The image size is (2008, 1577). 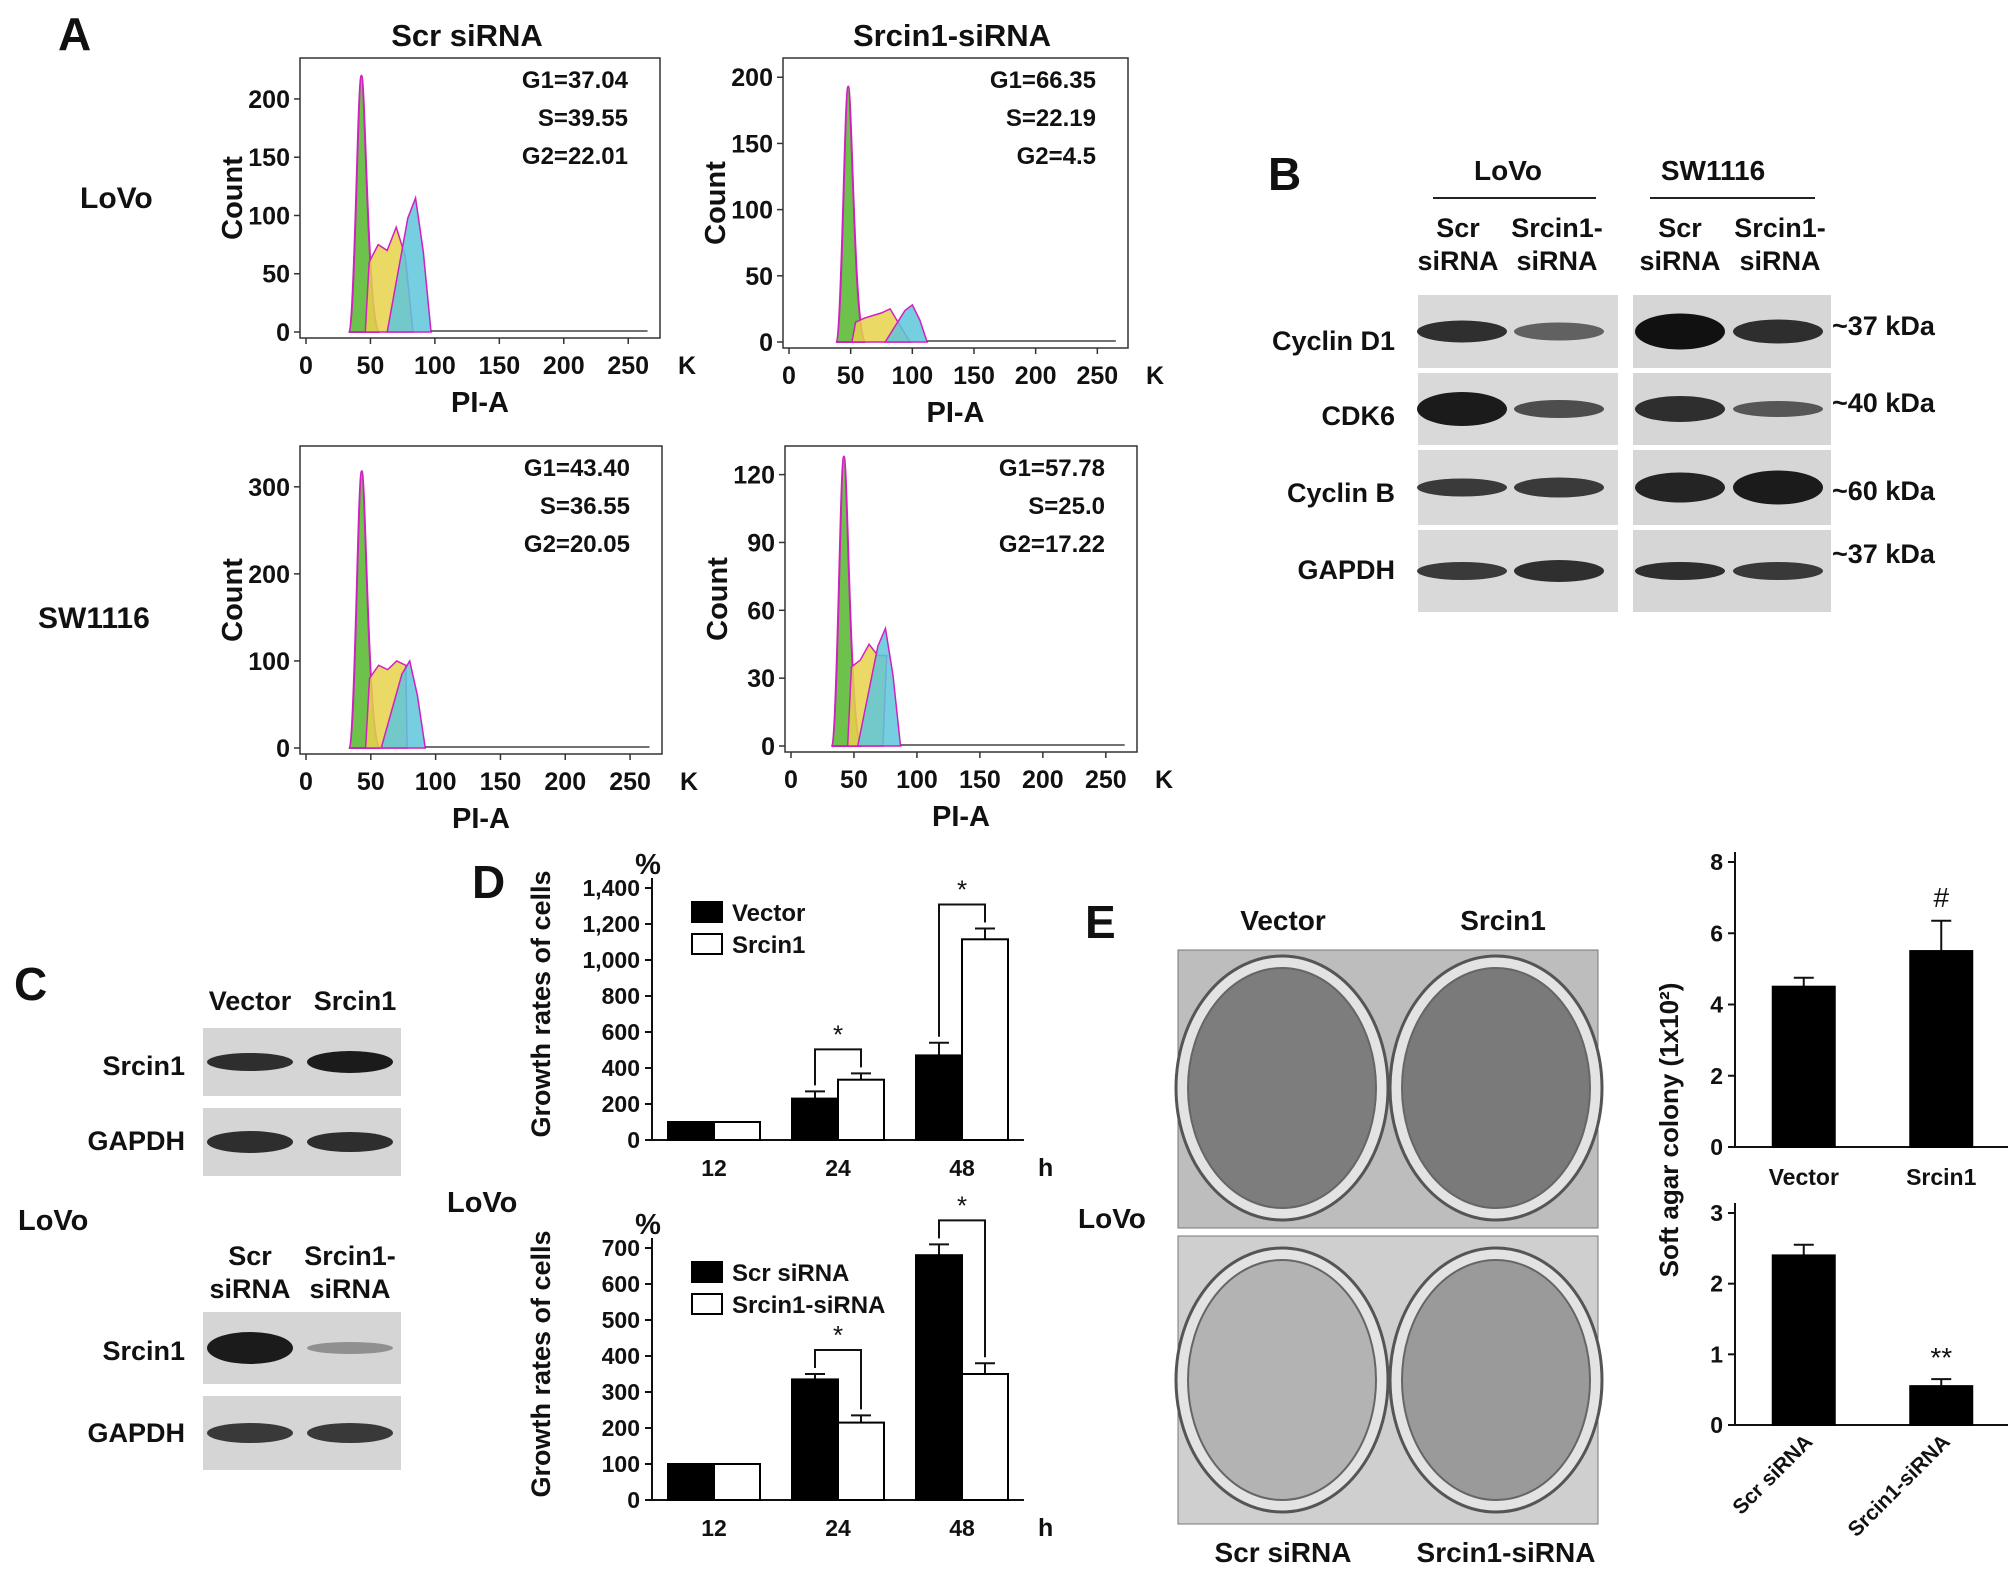 I want to click on panel-letter-a: A, so click(x=74, y=34).